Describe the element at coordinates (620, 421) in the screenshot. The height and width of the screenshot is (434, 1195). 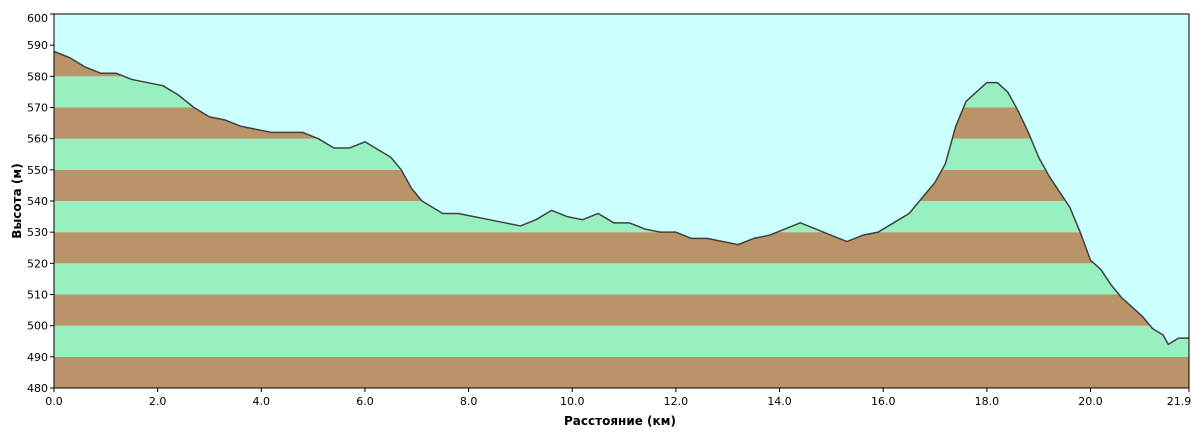
I see `x-axis-label: Расстояние (км)` at that location.